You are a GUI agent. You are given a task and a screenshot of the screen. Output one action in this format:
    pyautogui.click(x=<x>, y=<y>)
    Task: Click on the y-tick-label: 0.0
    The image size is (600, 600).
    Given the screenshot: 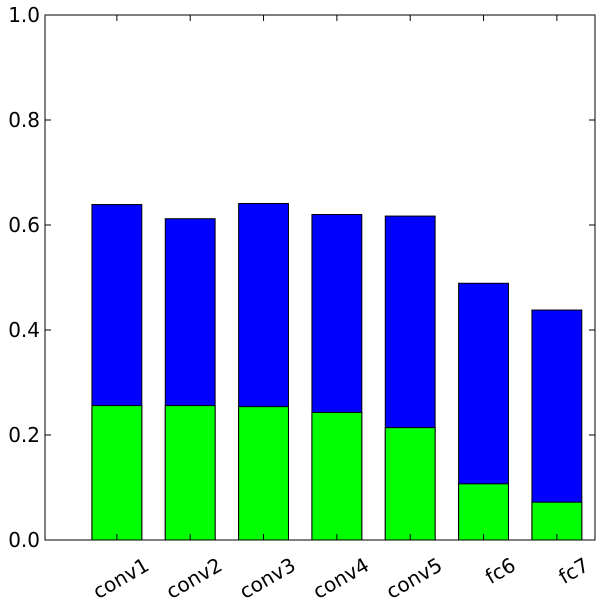 What is the action you would take?
    pyautogui.click(x=24, y=540)
    